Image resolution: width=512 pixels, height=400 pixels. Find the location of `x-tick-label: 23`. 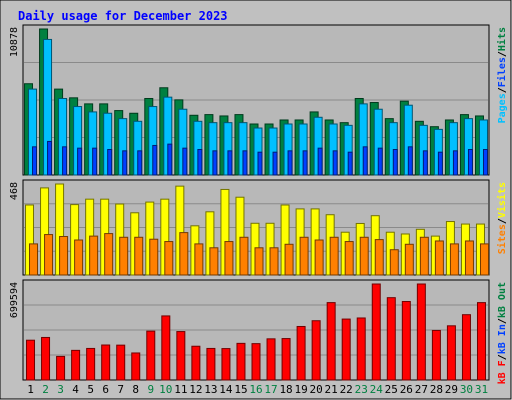

x-tick-label: 23 is located at coordinates (361, 389).